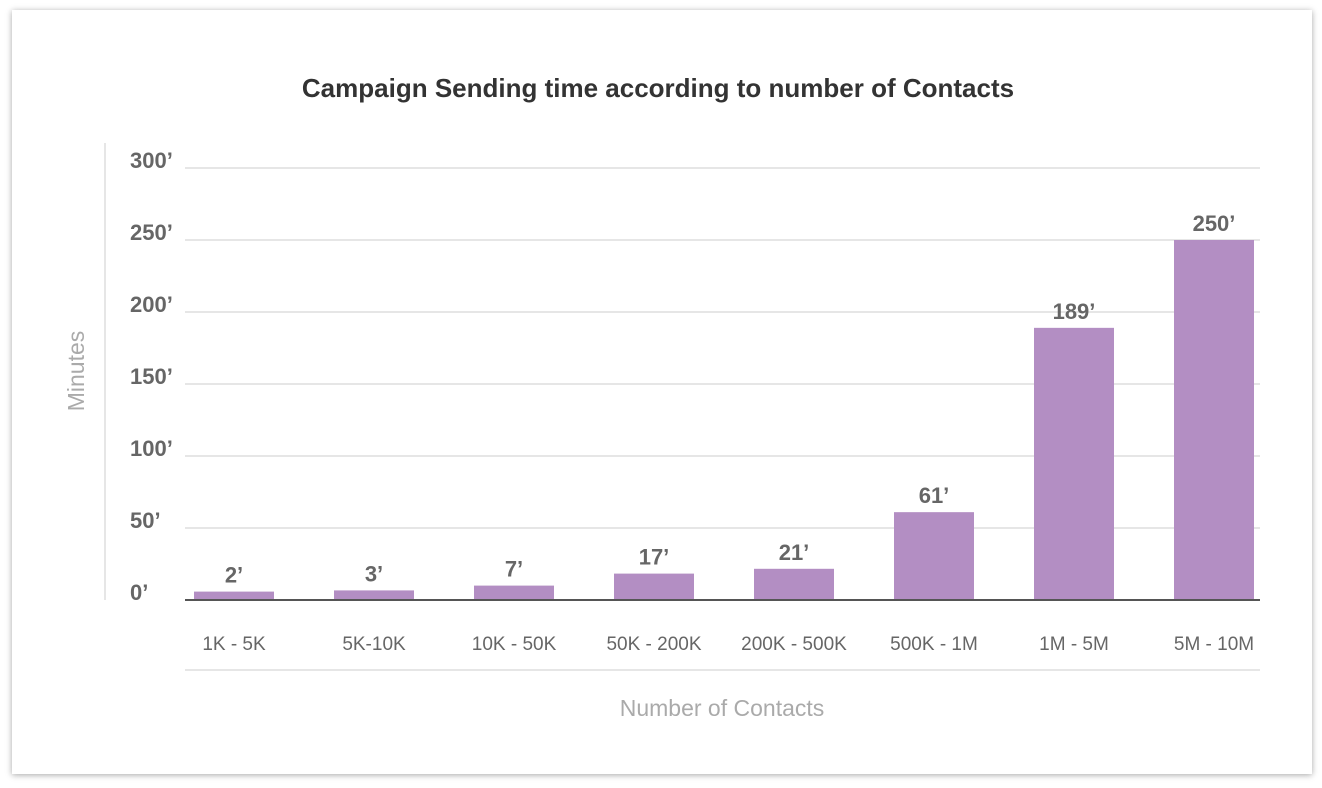 Image resolution: width=1322 pixels, height=788 pixels. Describe the element at coordinates (653, 644) in the screenshot. I see `x-tick-label: 50K - 200K` at that location.